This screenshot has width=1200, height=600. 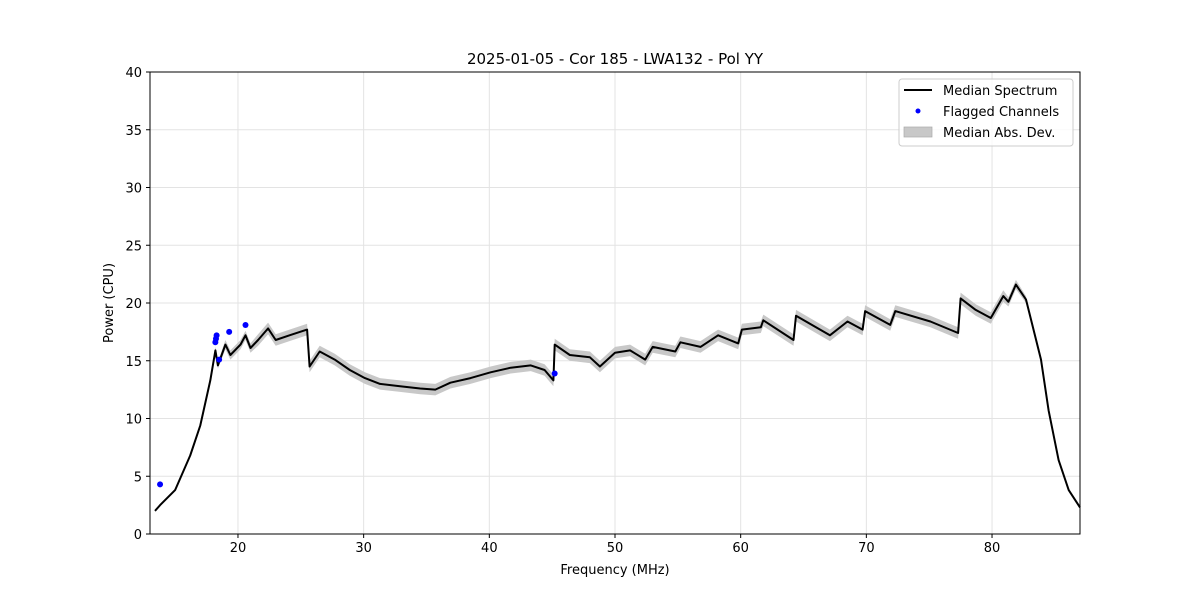 What do you see at coordinates (489, 548) in the screenshot?
I see `x-tick-label: 40` at bounding box center [489, 548].